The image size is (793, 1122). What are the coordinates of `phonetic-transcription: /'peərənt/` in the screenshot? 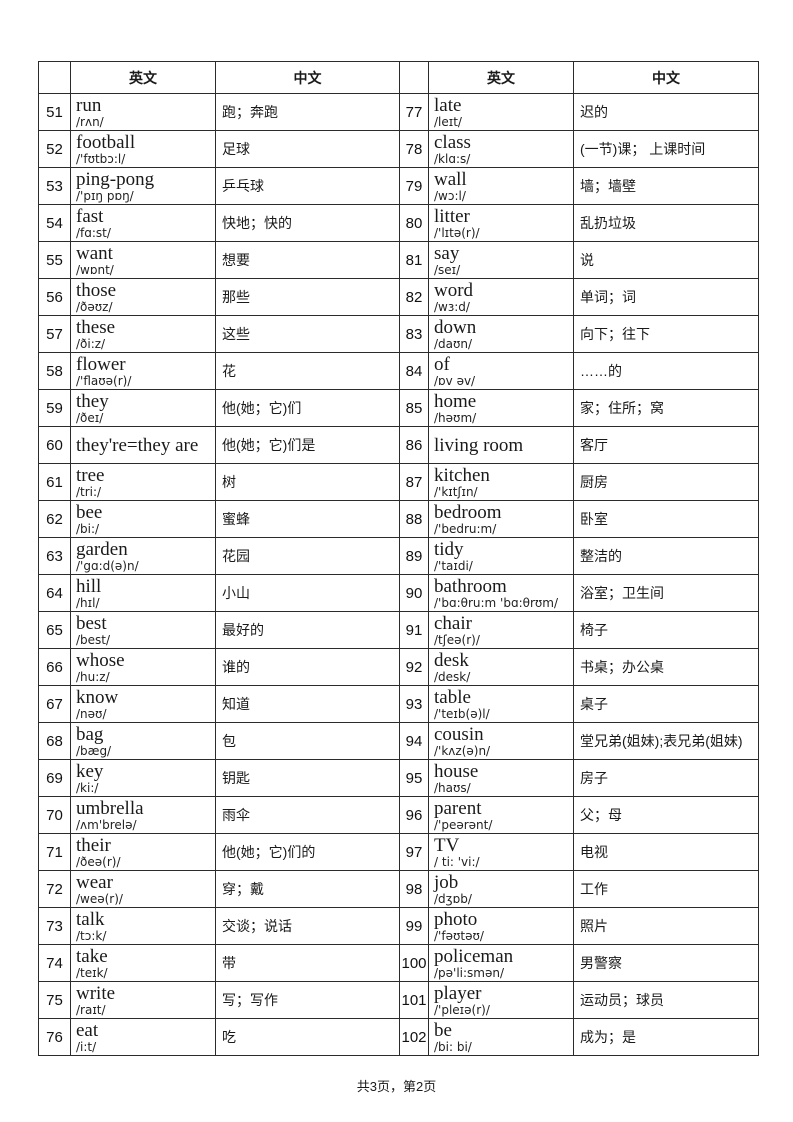 It's located at (463, 824).